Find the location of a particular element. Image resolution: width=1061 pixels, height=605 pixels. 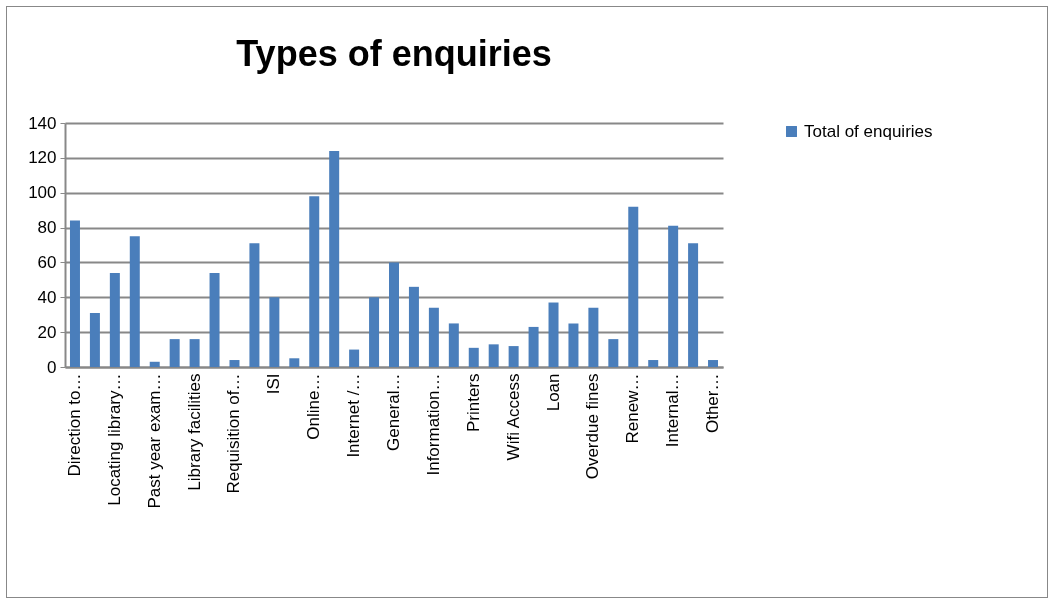

chart-title: Types of enquiries is located at coordinates (394, 53).